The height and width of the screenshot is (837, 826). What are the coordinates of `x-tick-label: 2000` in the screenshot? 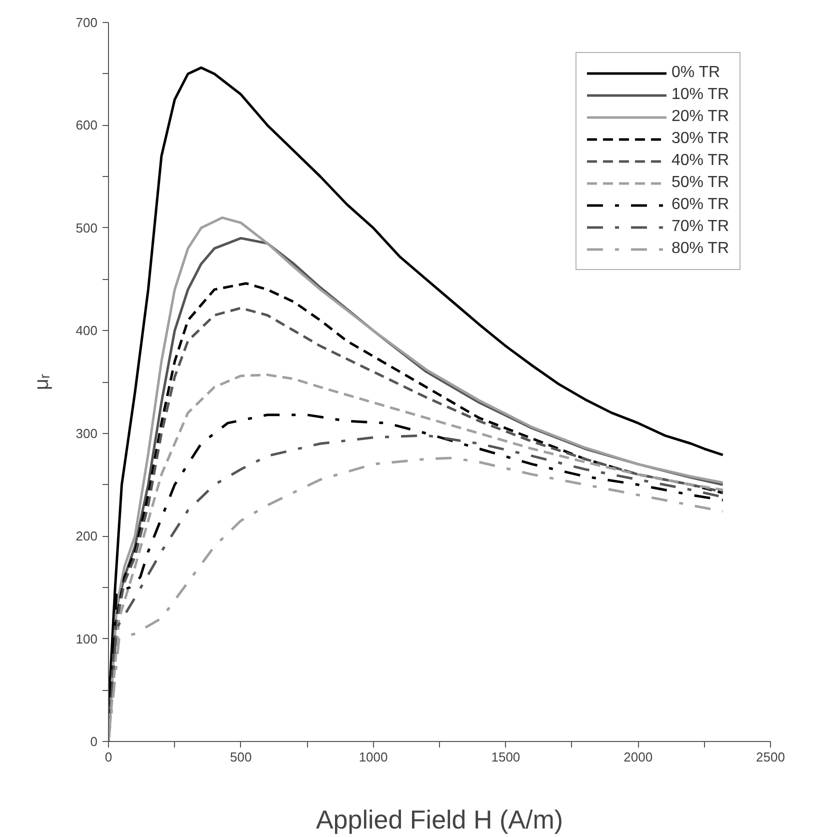 It's located at (638, 757).